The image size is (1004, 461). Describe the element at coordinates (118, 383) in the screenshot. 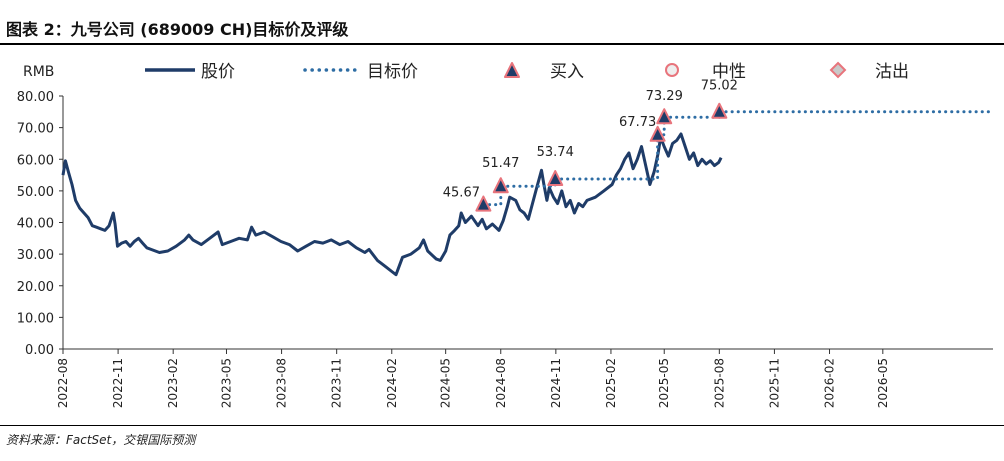

I see `x-tick-label: 2022-11` at that location.